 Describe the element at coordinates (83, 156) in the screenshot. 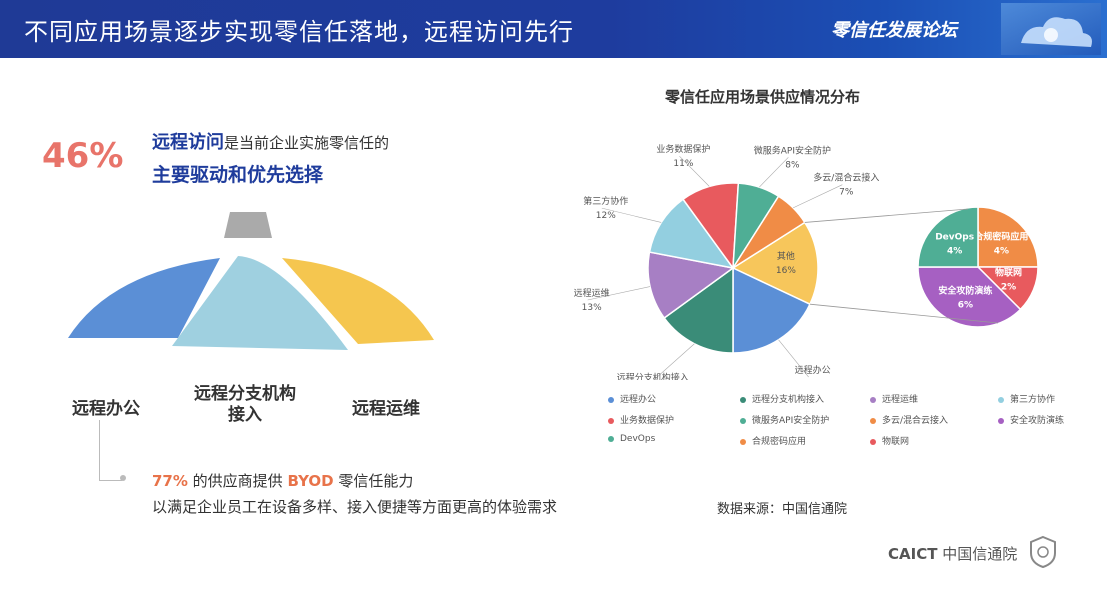

I see `remote-access-percent: 46%` at that location.